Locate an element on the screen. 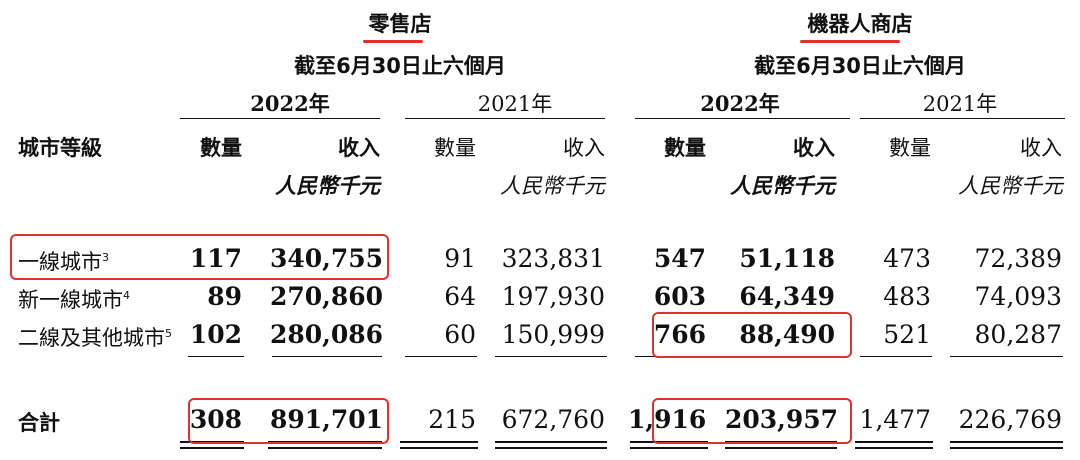 Image resolution: width=1080 pixels, height=460 pixels. column-city-tier: 城市等級 is located at coordinates (60, 148).